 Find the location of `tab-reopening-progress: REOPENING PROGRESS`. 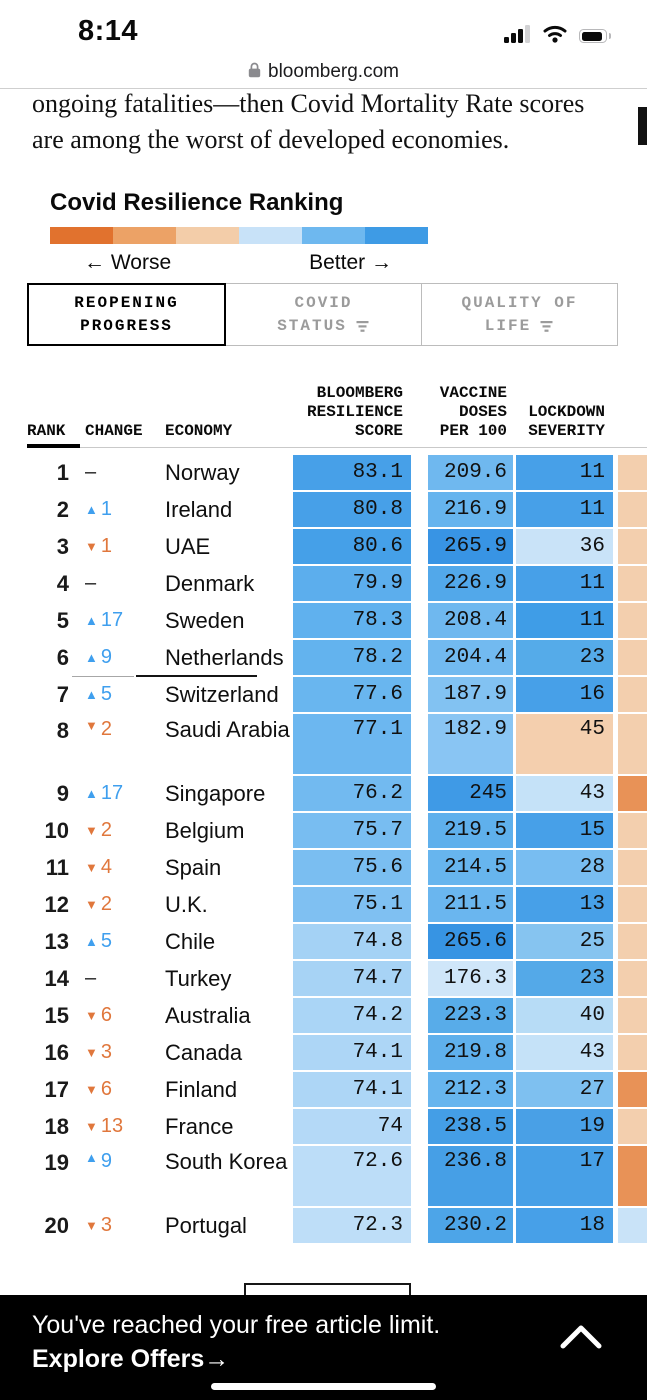

tab-reopening-progress: REOPENING PROGRESS is located at coordinates (126, 314).